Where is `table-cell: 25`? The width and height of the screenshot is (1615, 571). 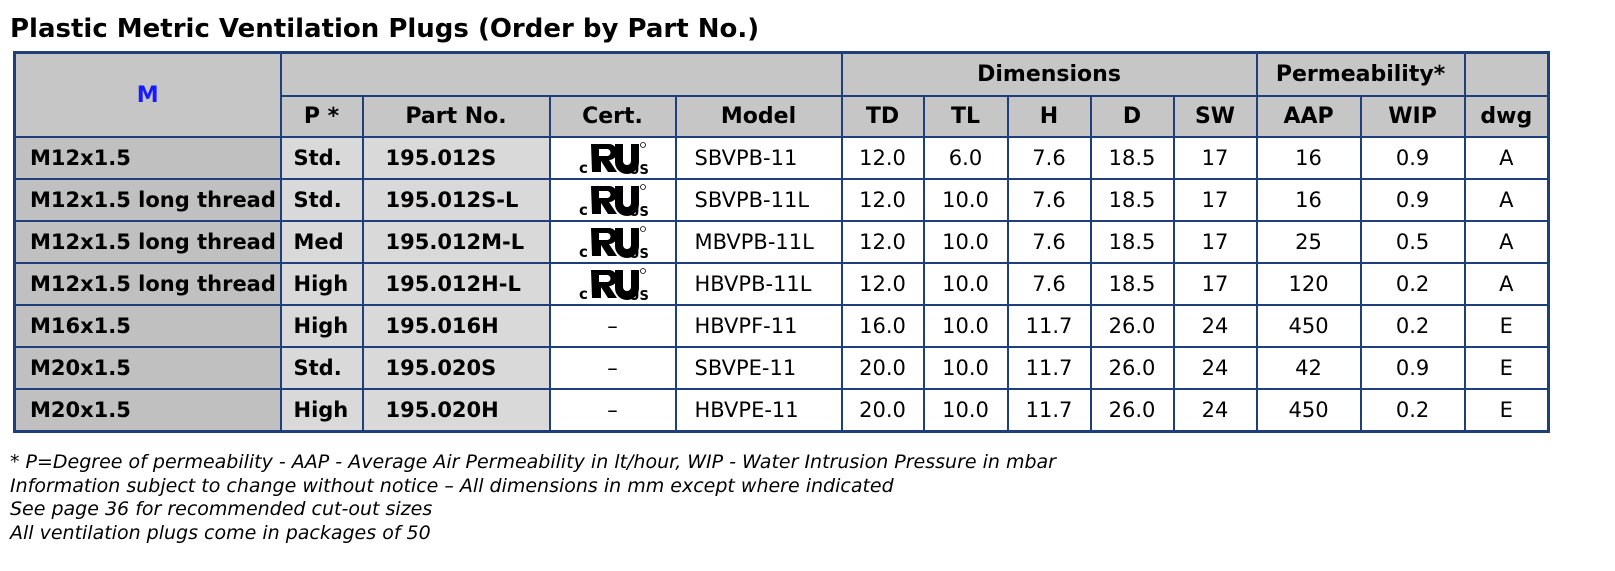 table-cell: 25 is located at coordinates (1308, 242).